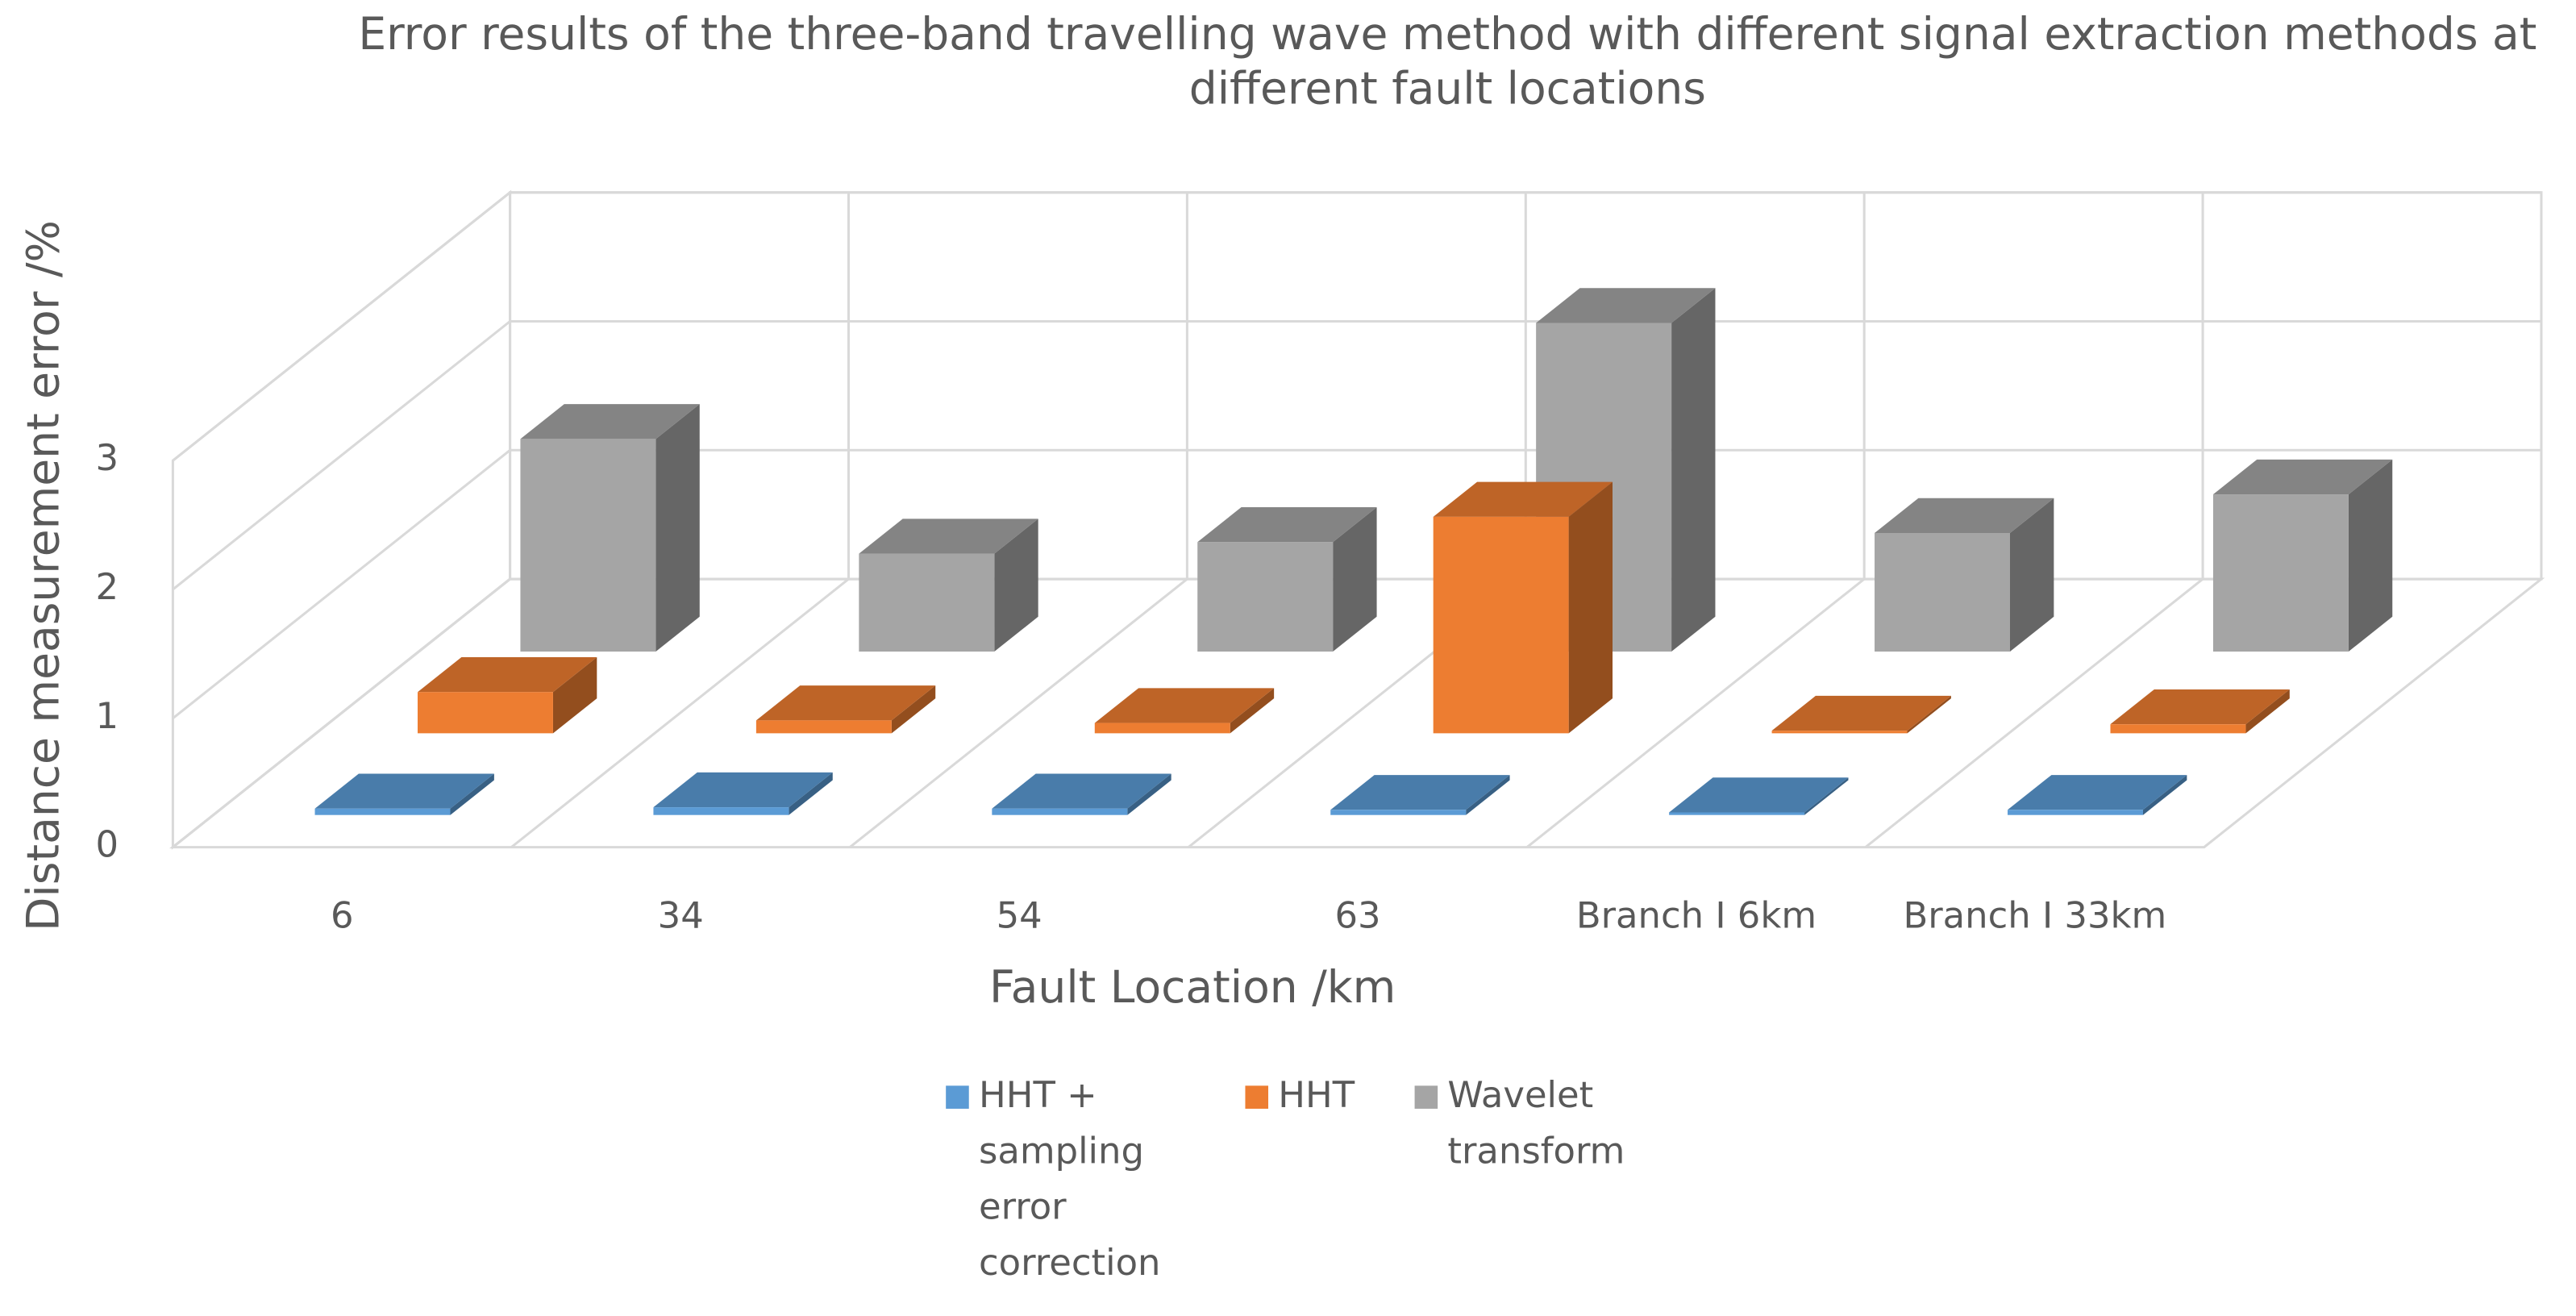  I want to click on legend-label: Wavelet transform, so click(1536, 1124).